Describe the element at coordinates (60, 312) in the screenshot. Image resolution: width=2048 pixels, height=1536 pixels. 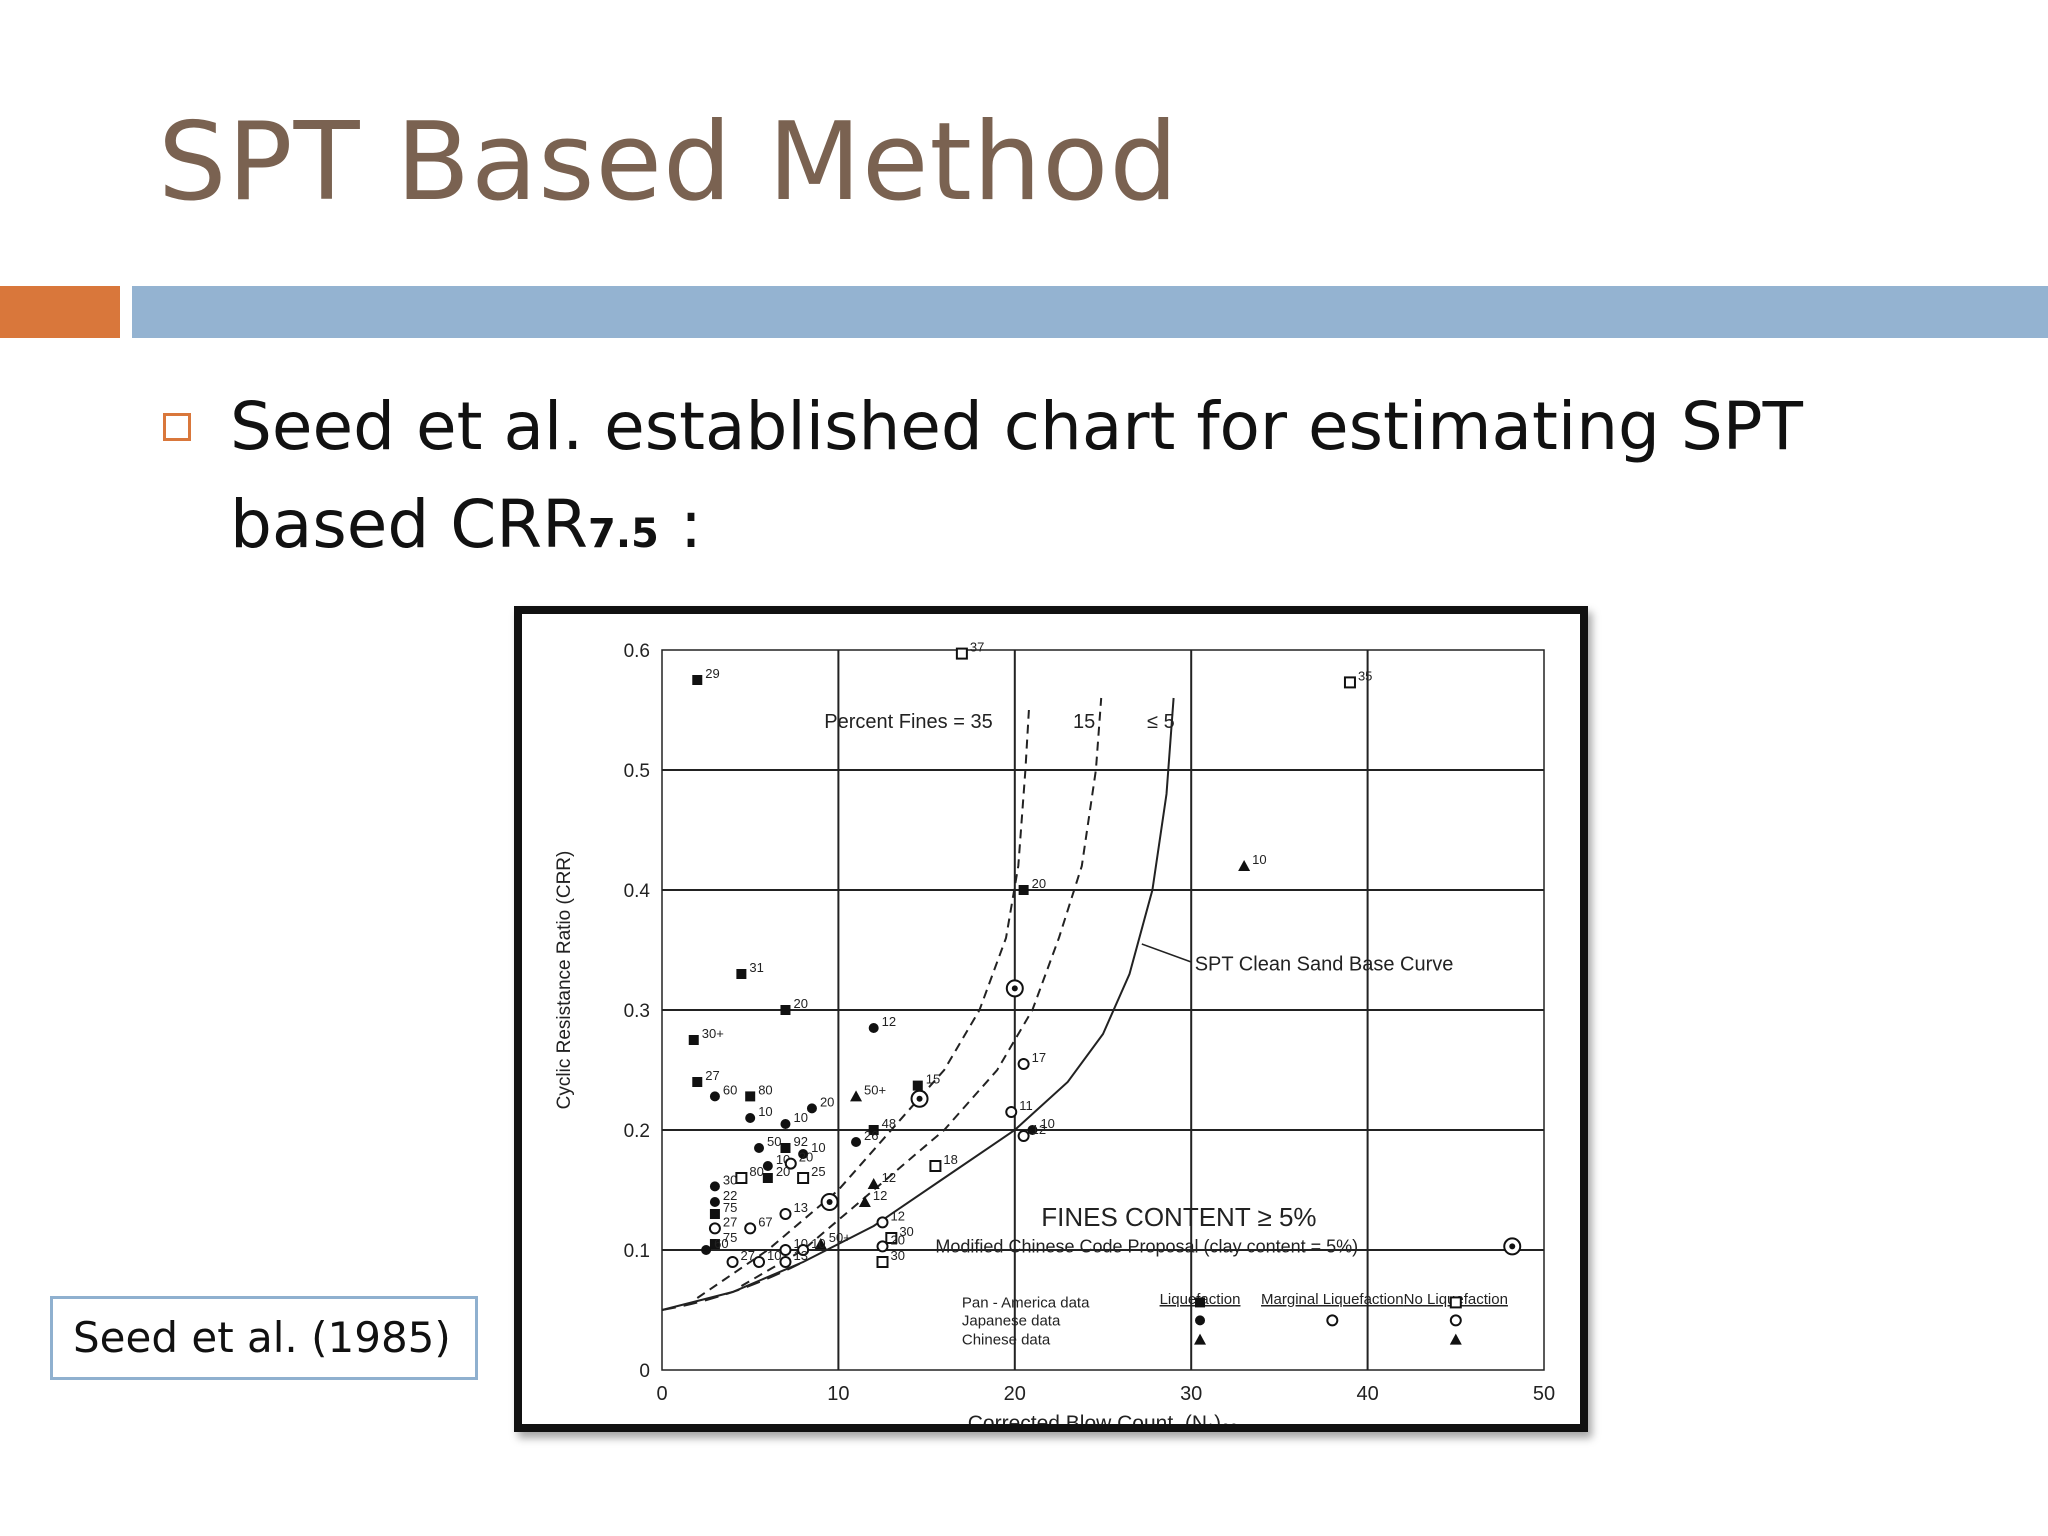
I see `accent-bar-orange` at that location.